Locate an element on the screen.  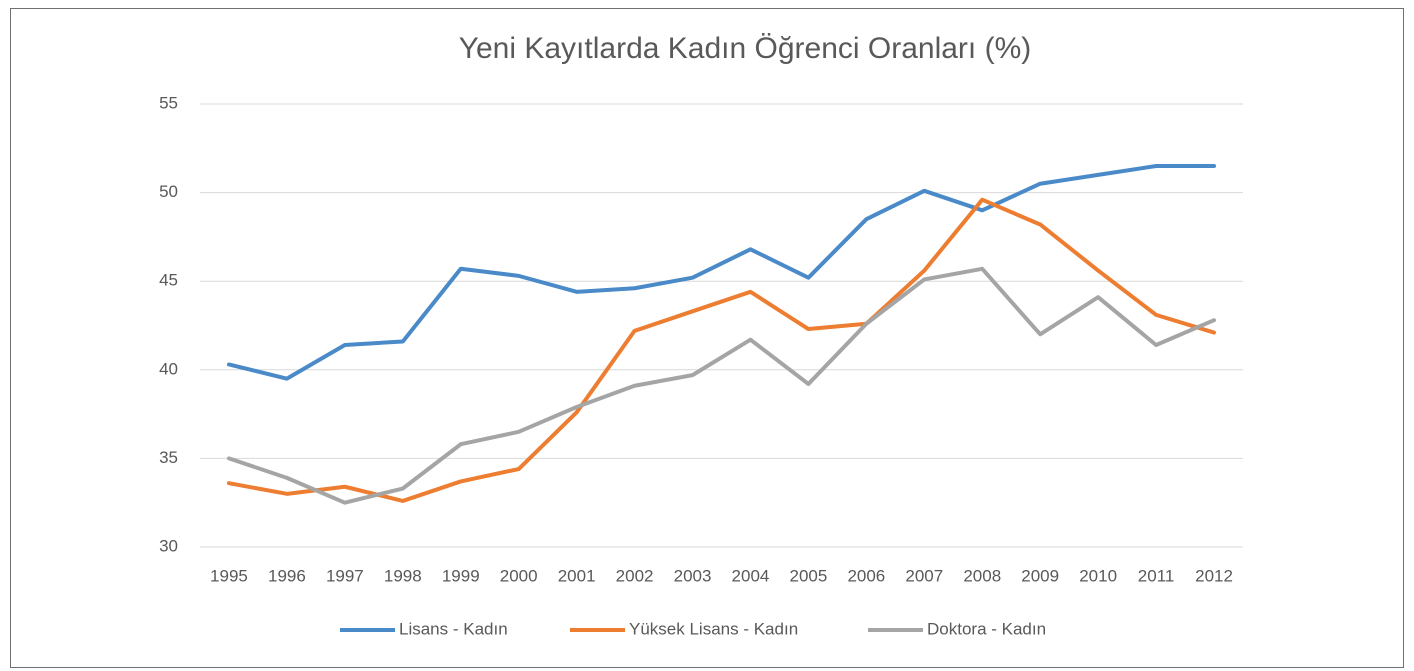
x-tick-label: 1996 is located at coordinates (287, 575).